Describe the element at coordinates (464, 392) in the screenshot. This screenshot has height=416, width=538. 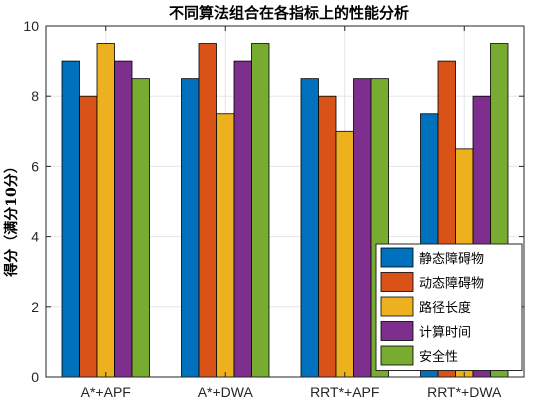
I see `x-tick-label: RRT*+DWA` at that location.